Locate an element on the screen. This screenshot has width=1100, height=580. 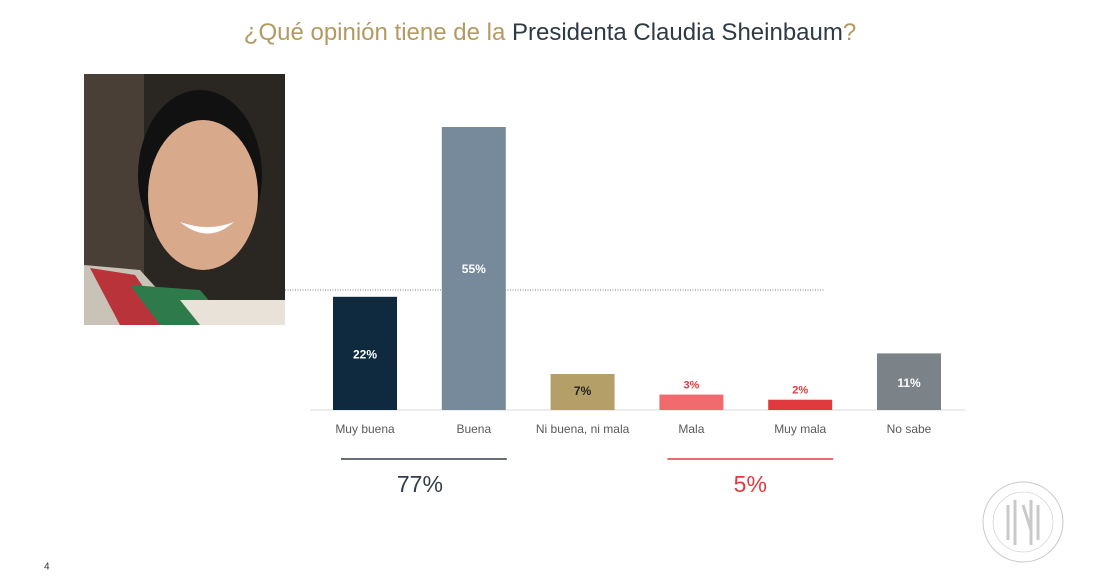
value-label: 11% is located at coordinates (909, 383).